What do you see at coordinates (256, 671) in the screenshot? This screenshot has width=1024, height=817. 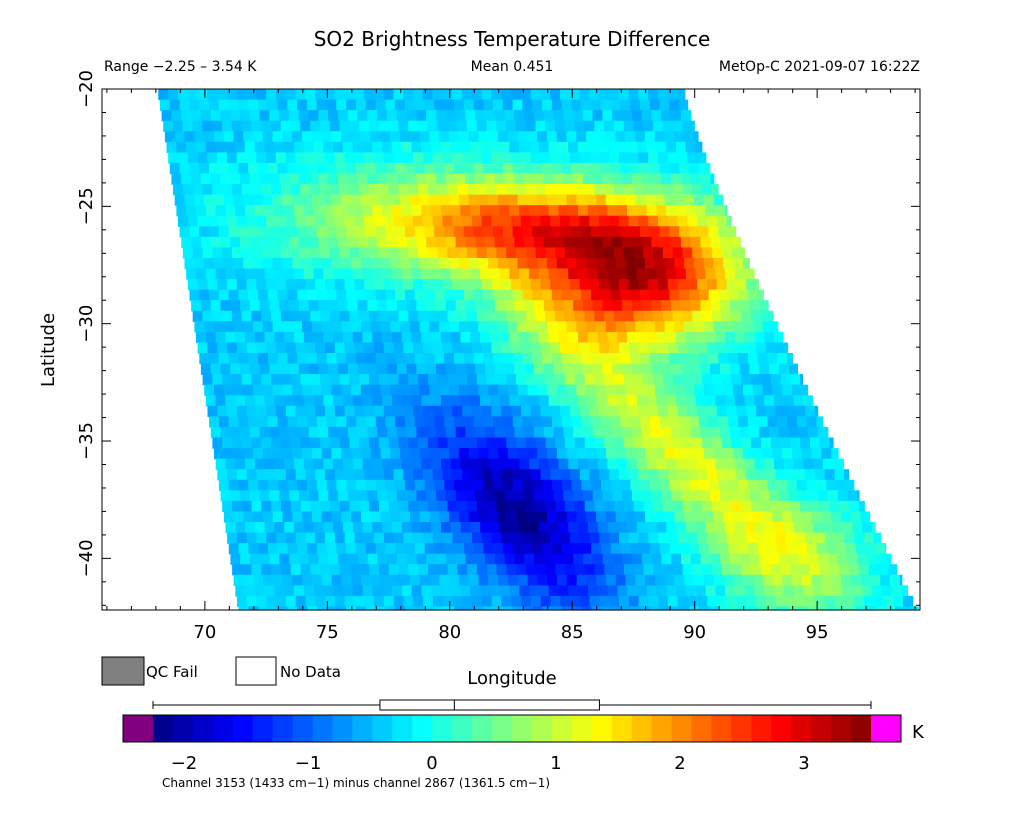 I see `no-data-swatch` at bounding box center [256, 671].